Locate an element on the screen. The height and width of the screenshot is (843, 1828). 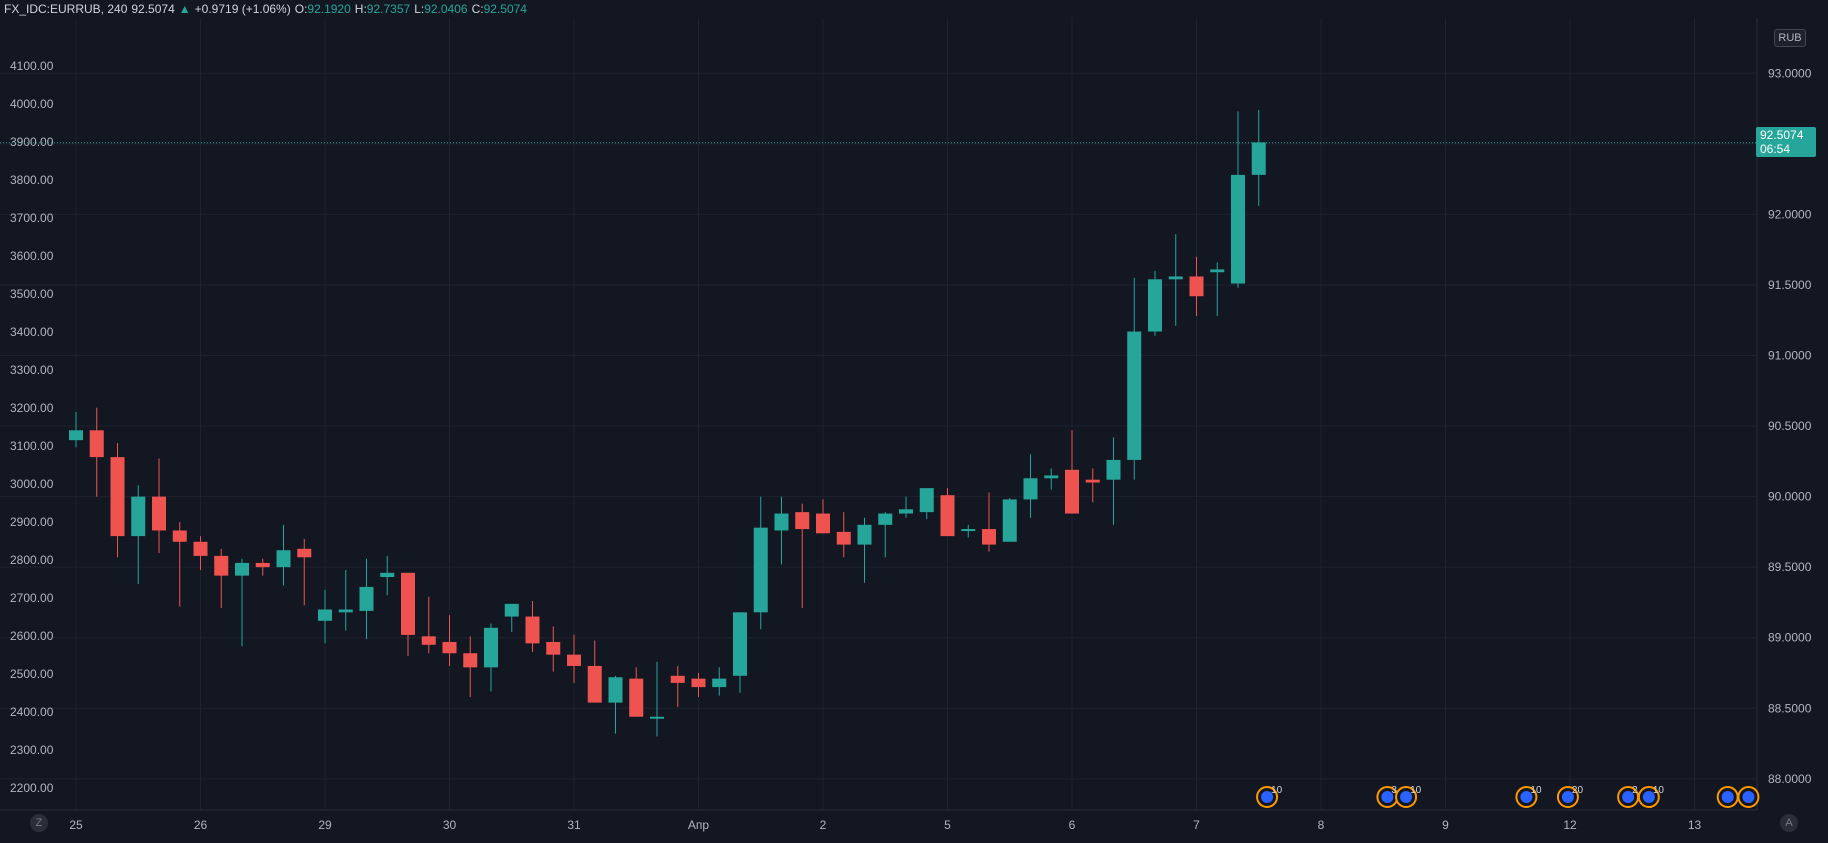
event-marker: 2 is located at coordinates (1628, 796).